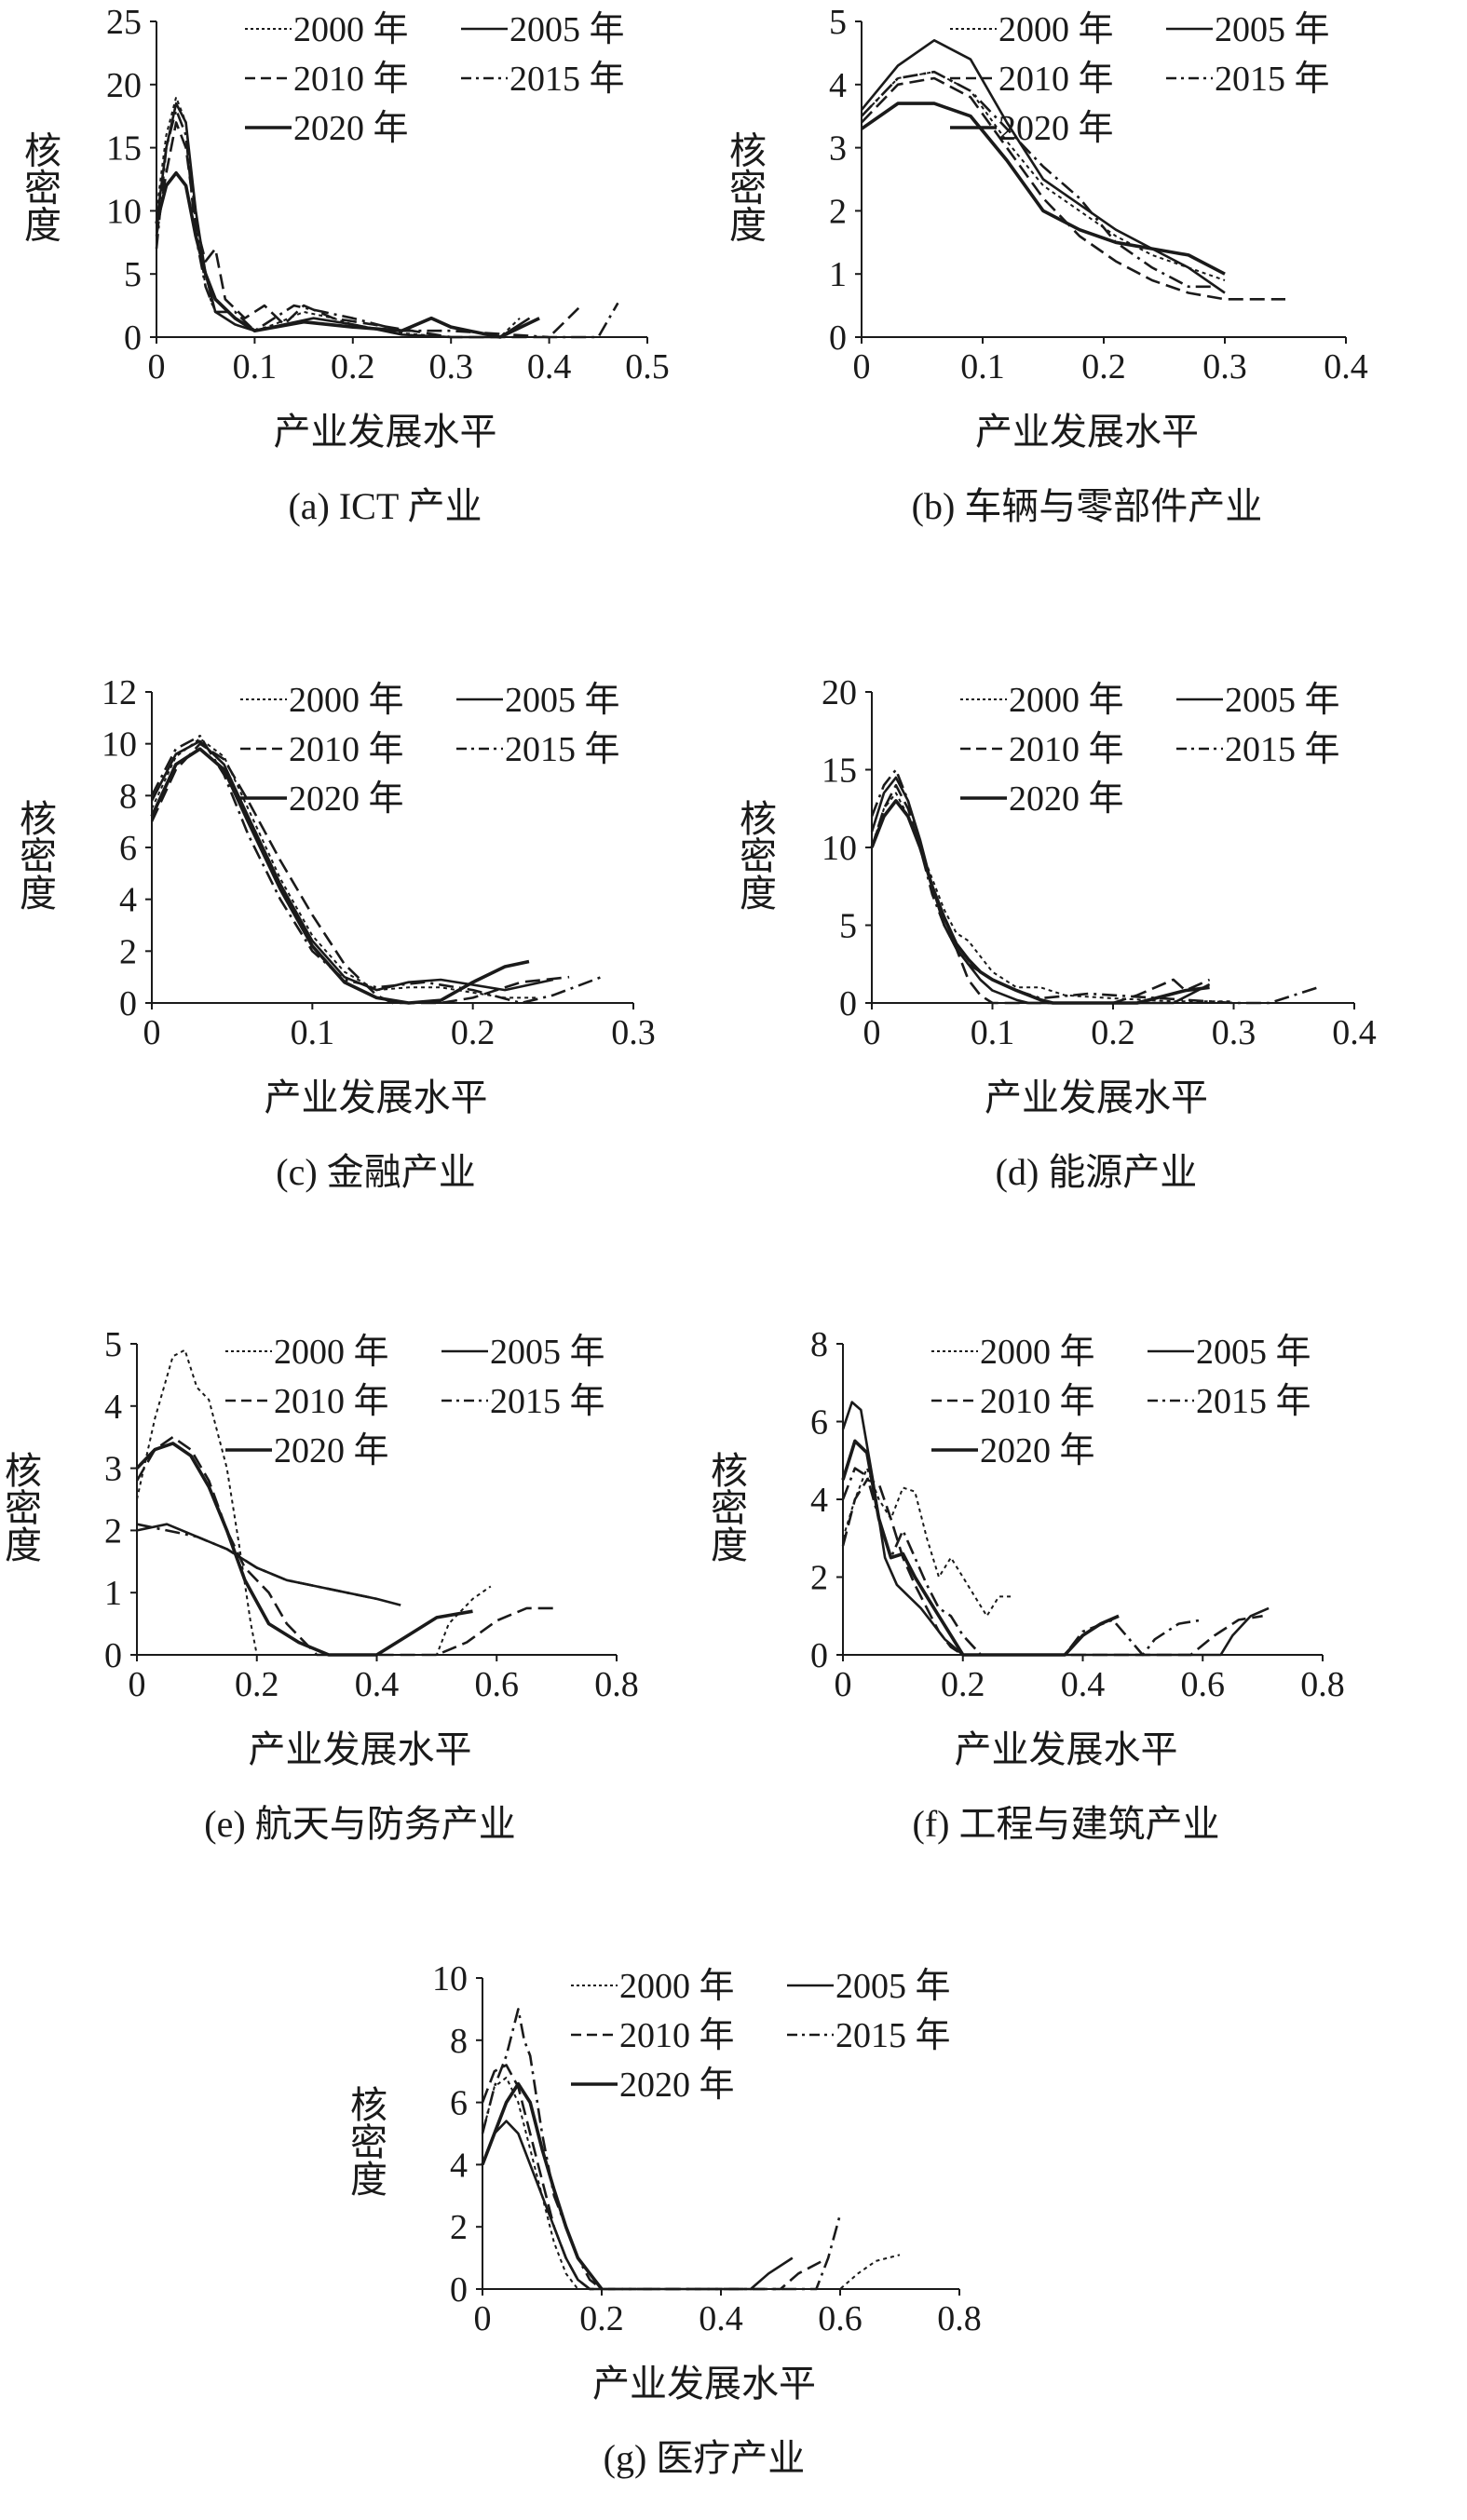 This screenshot has width=1467, height=2520. What do you see at coordinates (838, 149) in the screenshot?
I see `y-tick-label: 3` at bounding box center [838, 149].